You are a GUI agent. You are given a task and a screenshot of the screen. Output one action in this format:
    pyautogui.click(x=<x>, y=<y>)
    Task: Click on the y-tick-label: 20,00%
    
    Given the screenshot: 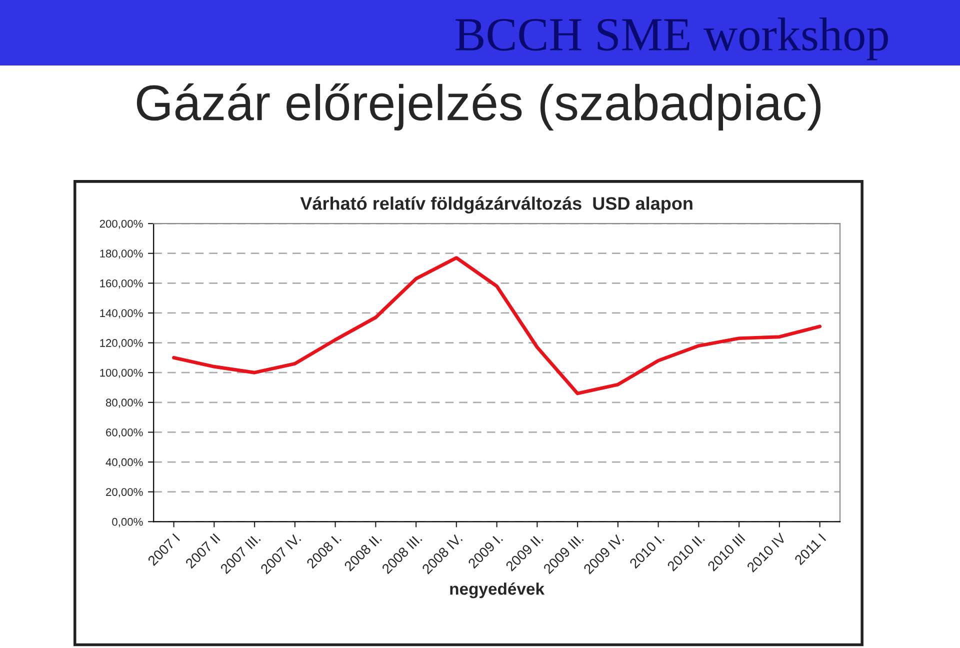 What is the action you would take?
    pyautogui.click(x=124, y=493)
    